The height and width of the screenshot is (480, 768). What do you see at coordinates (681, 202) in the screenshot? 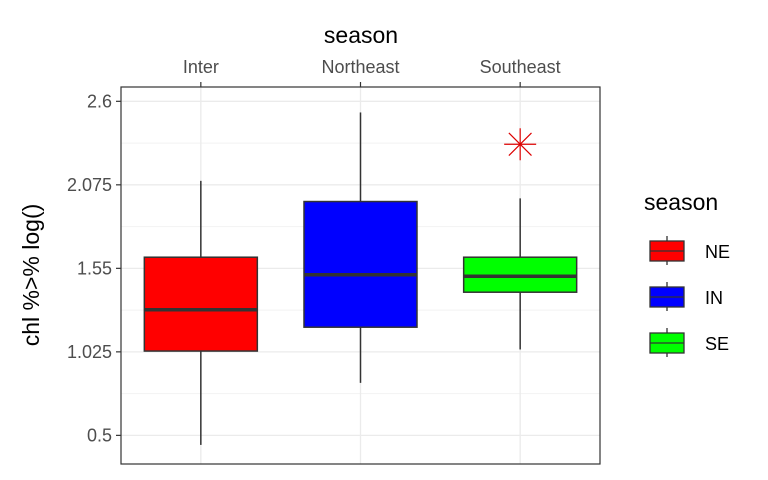
I see `legend-title: season` at bounding box center [681, 202].